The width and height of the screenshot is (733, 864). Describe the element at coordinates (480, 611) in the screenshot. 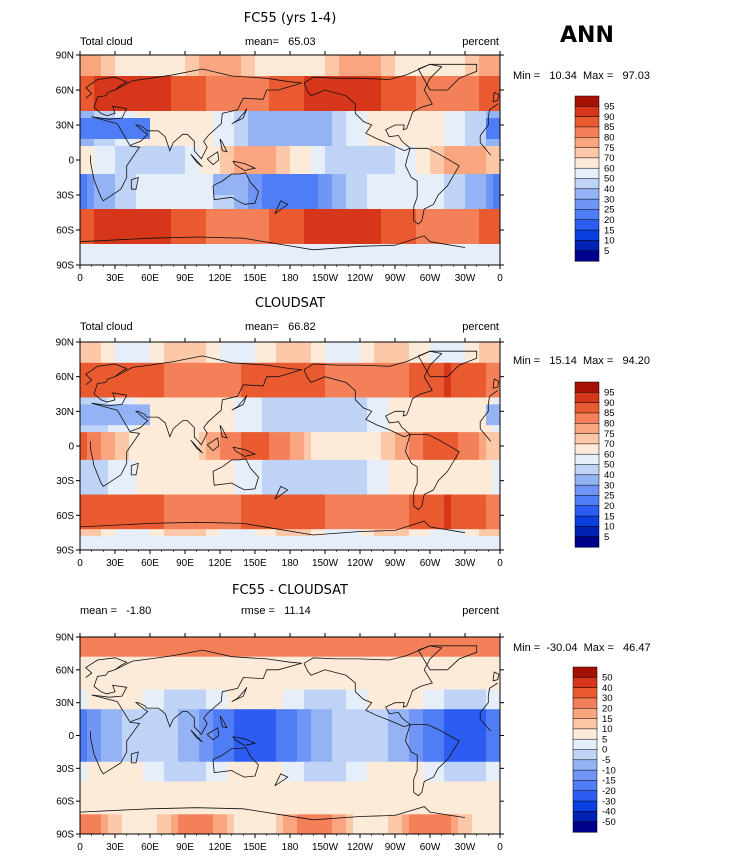

I see `units-label: percent` at that location.